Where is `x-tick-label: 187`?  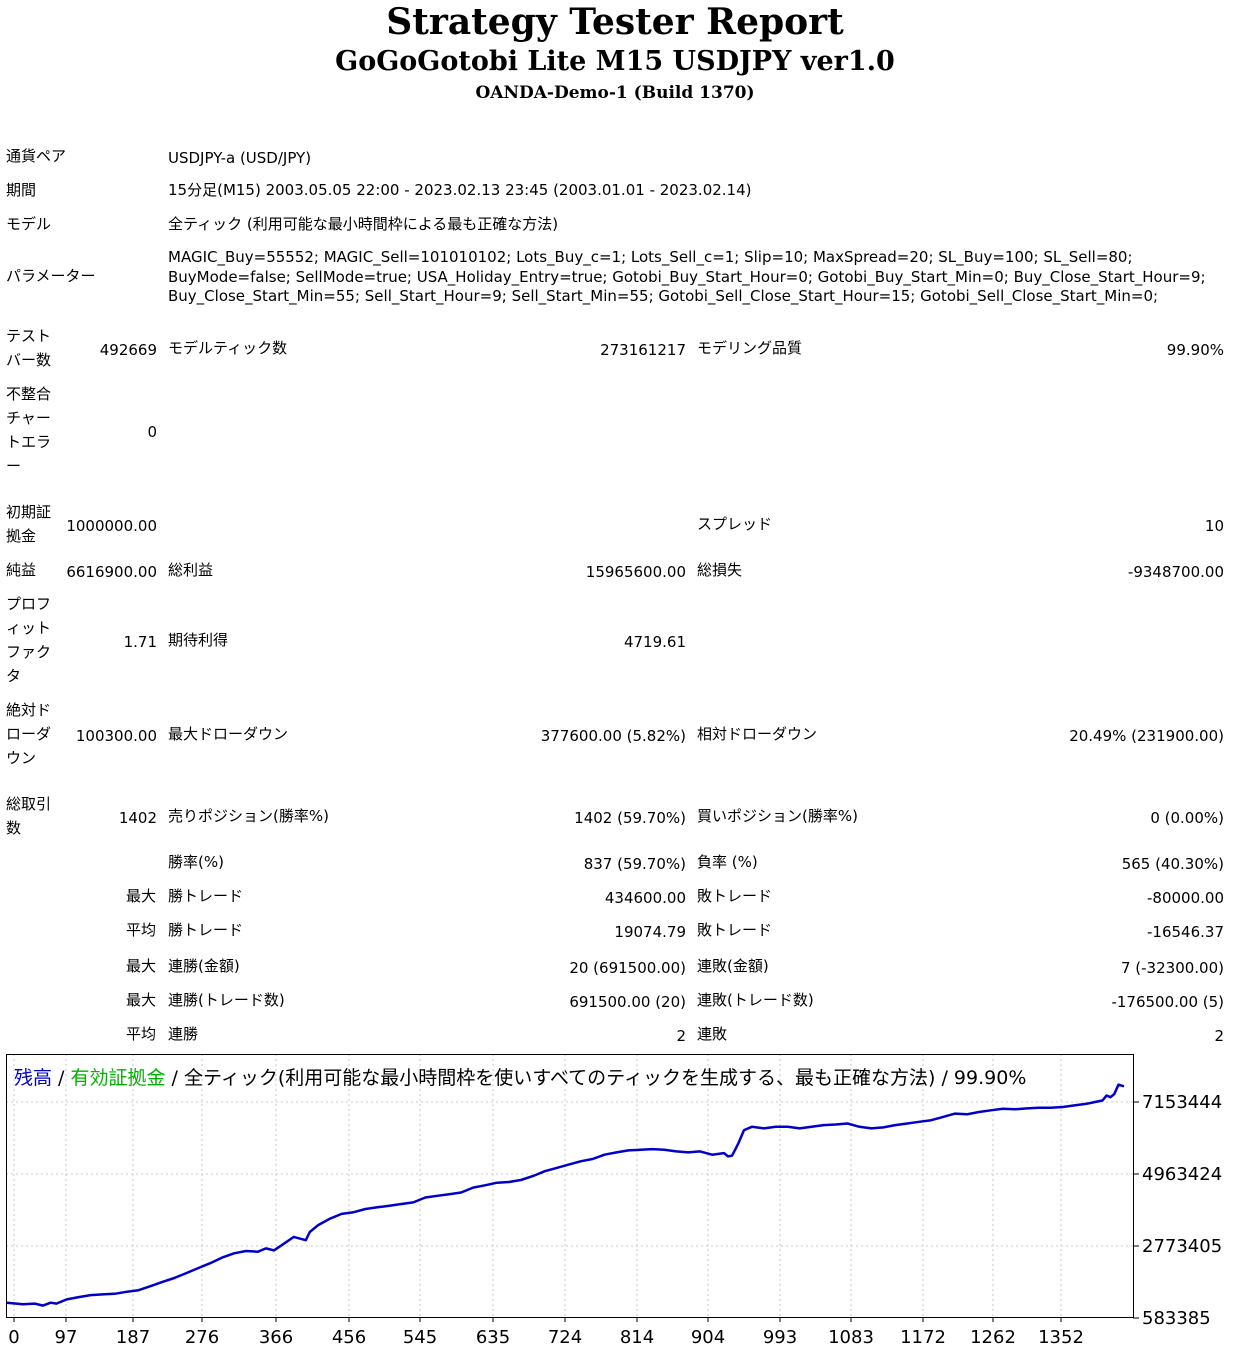
x-tick-label: 187 is located at coordinates (133, 1337).